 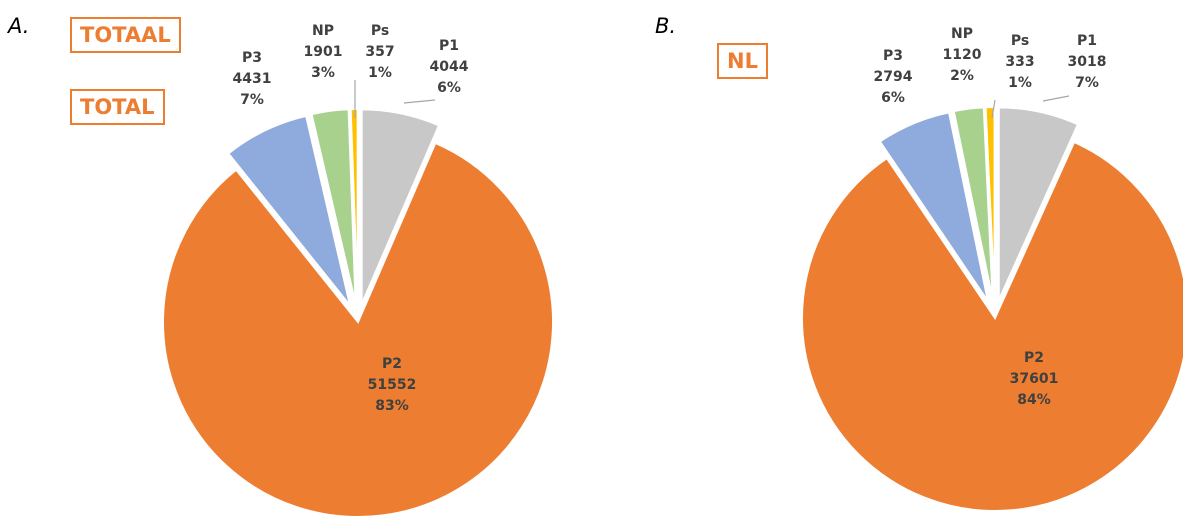 I want to click on panel-a-title-totaal: TOTAAL, so click(x=125, y=35).